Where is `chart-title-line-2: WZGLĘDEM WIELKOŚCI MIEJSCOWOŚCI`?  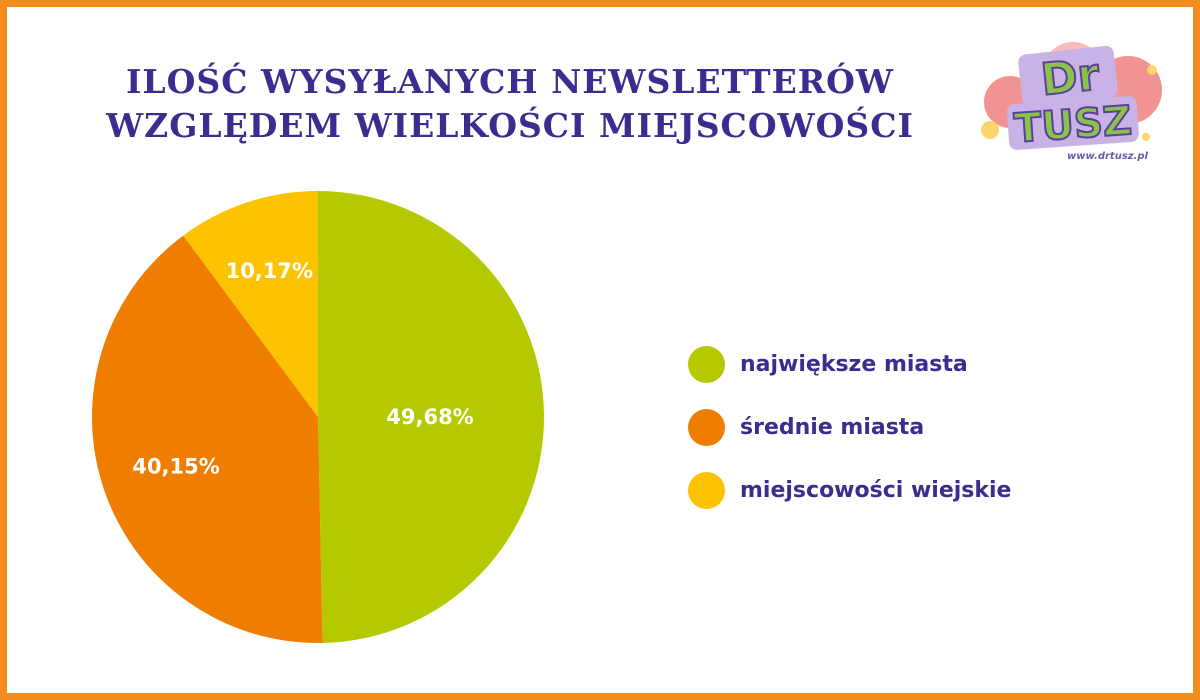
chart-title-line-2: WZGLĘDEM WIELKOŚCI MIEJSCOWOŚCI is located at coordinates (510, 125).